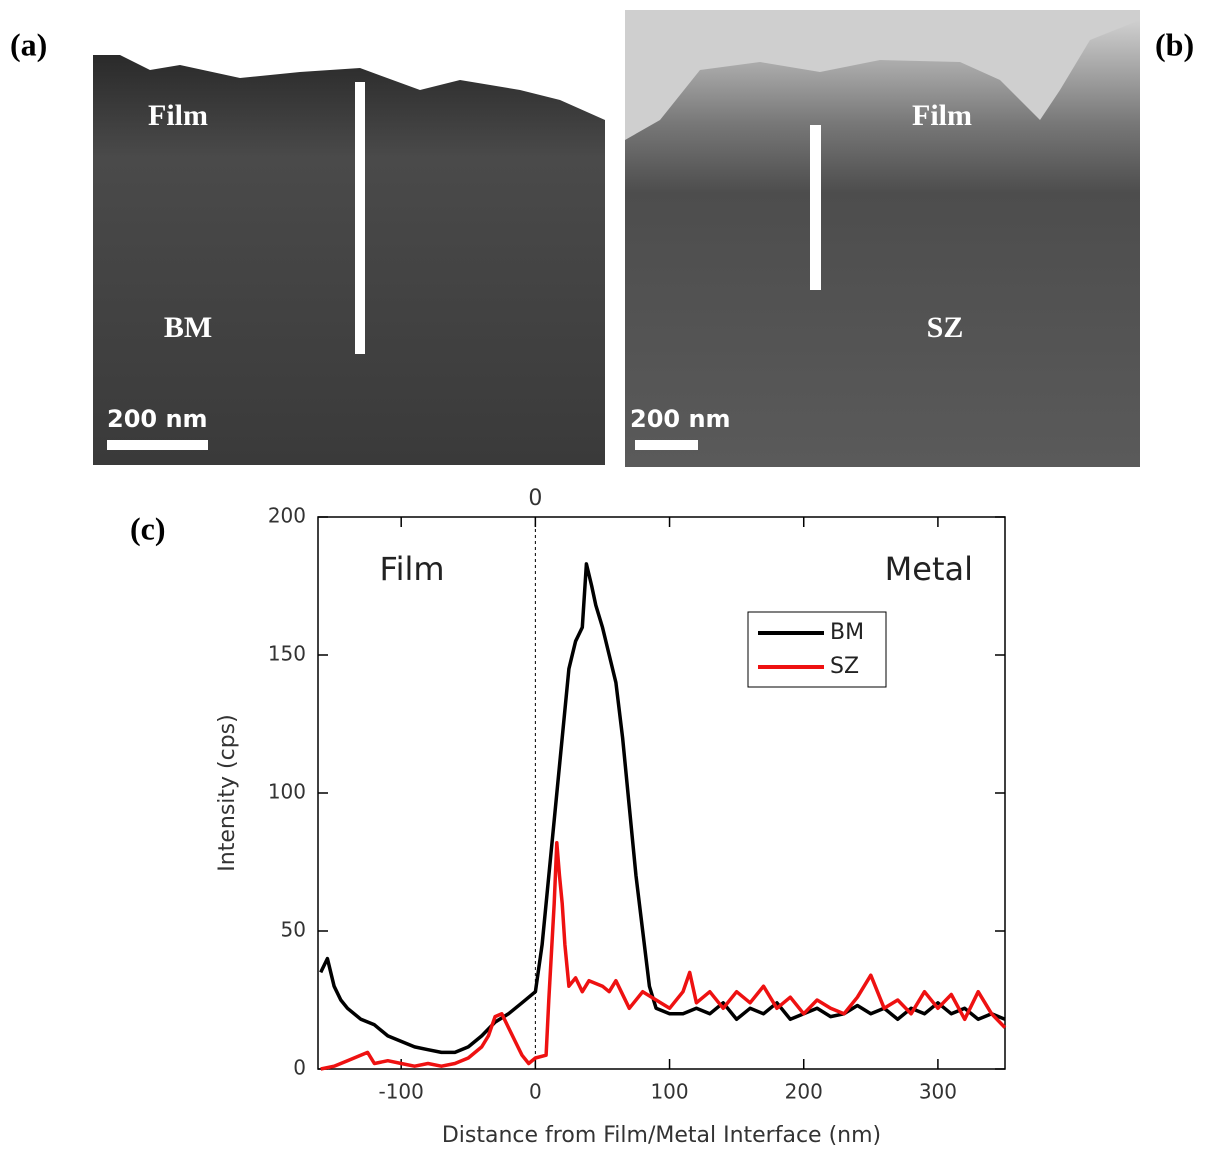 Image resolution: width=1213 pixels, height=1159 pixels. What do you see at coordinates (287, 516) in the screenshot?
I see `y-tick-label: 200` at bounding box center [287, 516].